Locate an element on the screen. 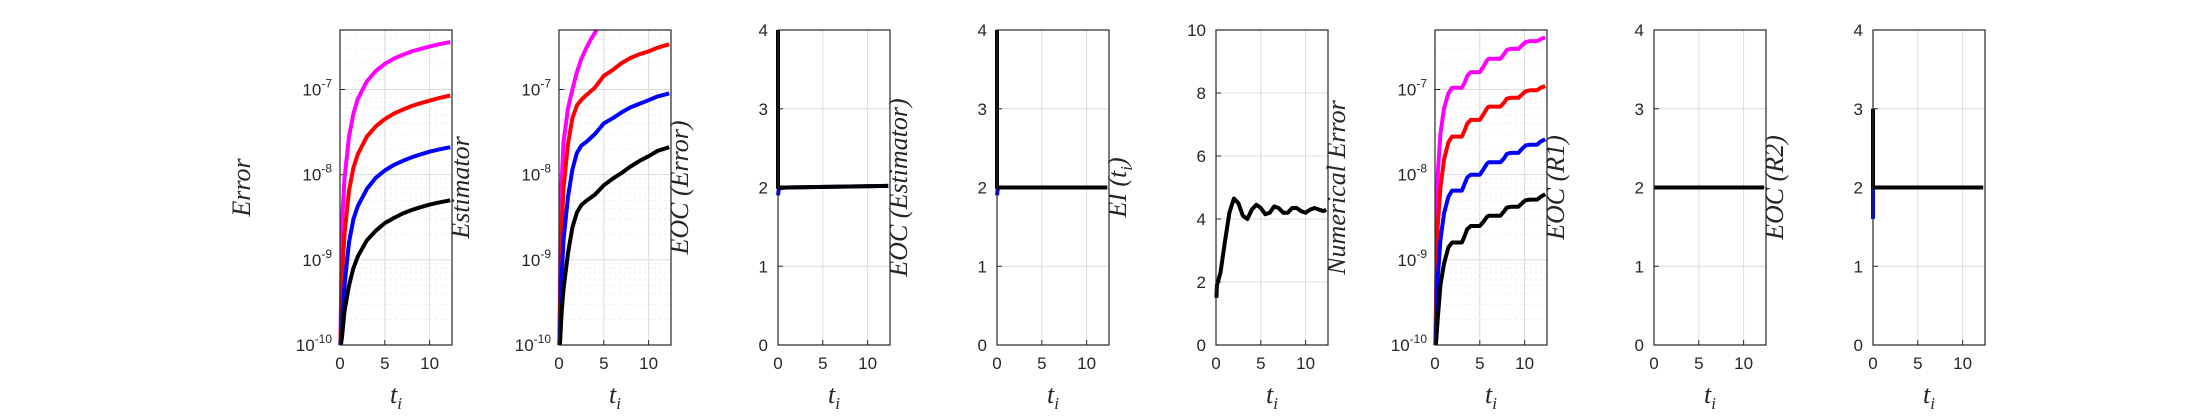 The image size is (2187, 417). subplot-7: 0 5 10 0 1 2 3 4 ti EOC (R1) is located at coordinates (1654, 217).